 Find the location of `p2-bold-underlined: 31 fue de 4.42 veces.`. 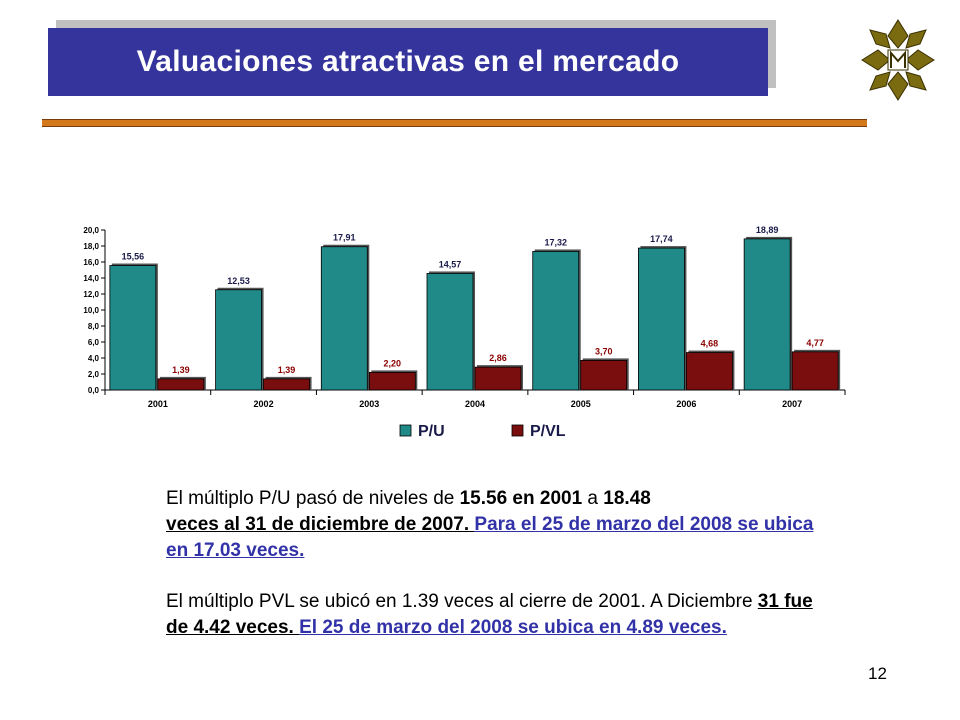

p2-bold-underlined: 31 fue de 4.42 veces. is located at coordinates (489, 614).